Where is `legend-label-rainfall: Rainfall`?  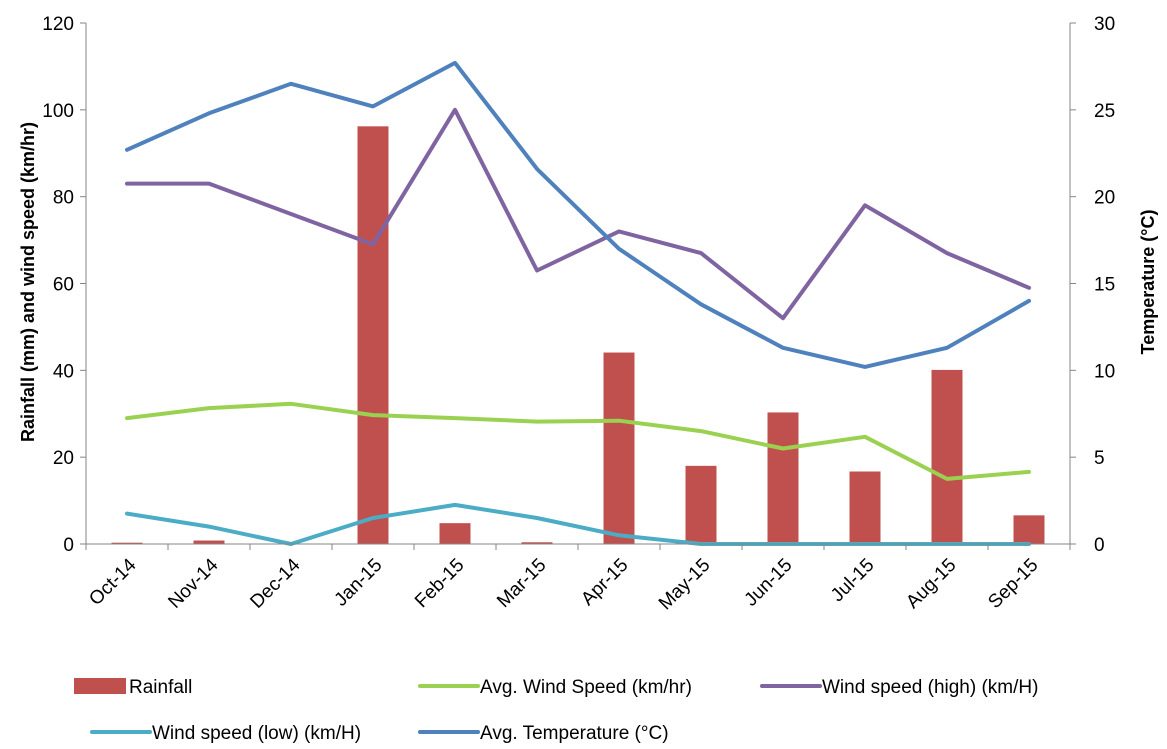 legend-label-rainfall: Rainfall is located at coordinates (160, 687).